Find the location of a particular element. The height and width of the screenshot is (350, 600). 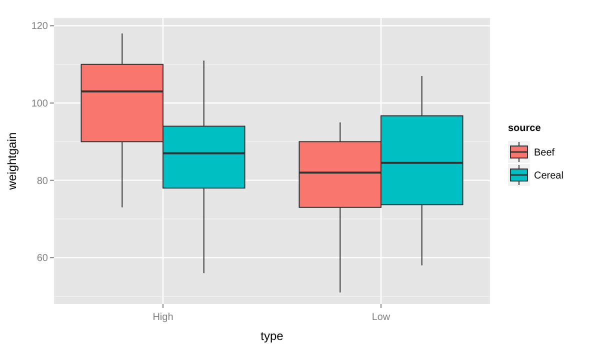

legend-title: source is located at coordinates (525, 128).